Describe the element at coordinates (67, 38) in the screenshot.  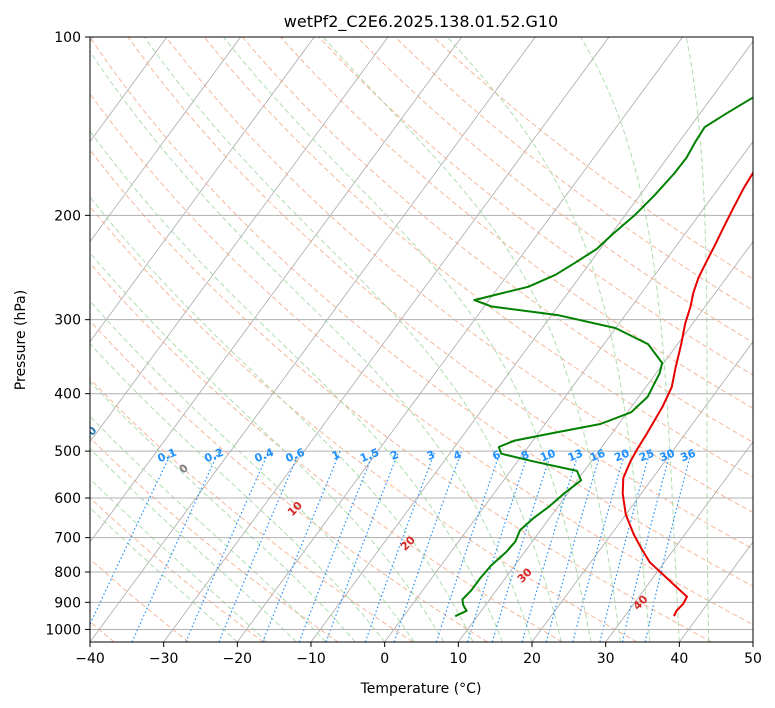
I see `y-tick-label: 100` at that location.